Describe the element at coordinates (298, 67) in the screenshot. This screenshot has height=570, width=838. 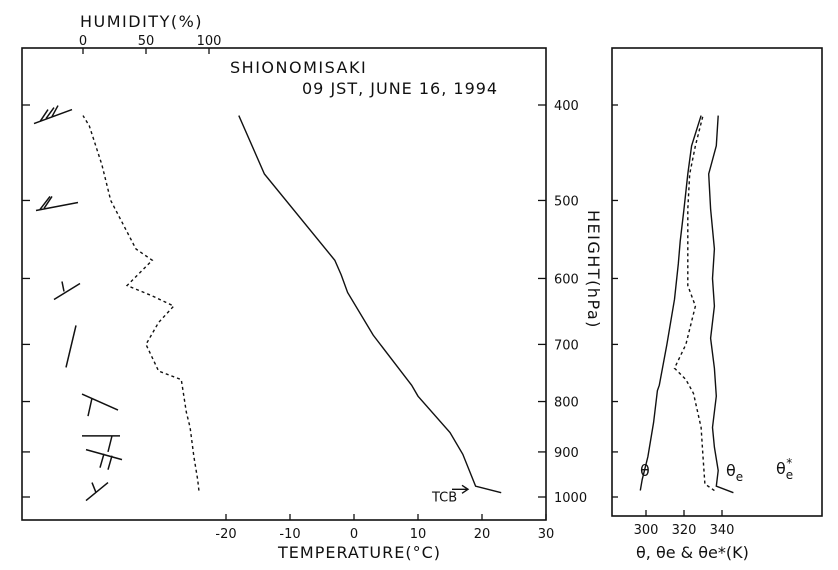
I see `chart-title: SHIONOMISAKI` at that location.